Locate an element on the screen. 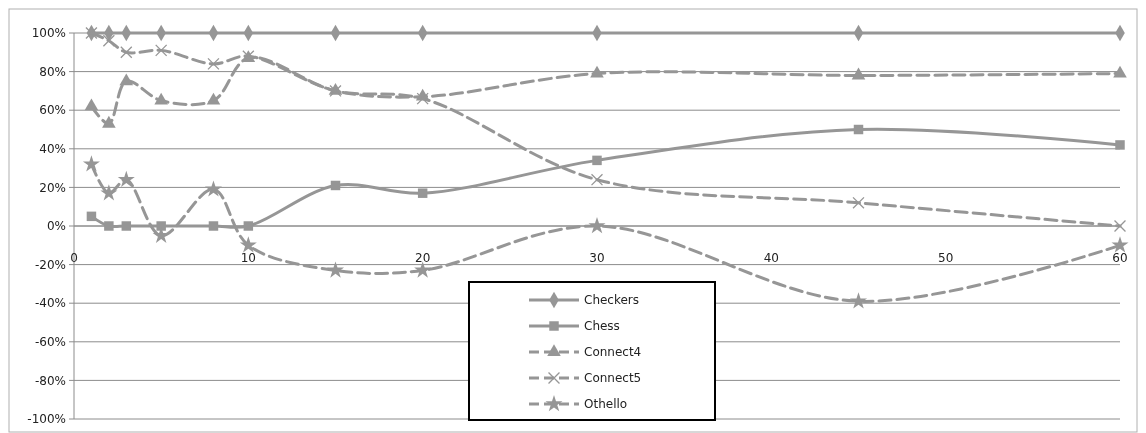 This screenshot has height=433, width=1146. legend-label: Connect4 is located at coordinates (613, 352).